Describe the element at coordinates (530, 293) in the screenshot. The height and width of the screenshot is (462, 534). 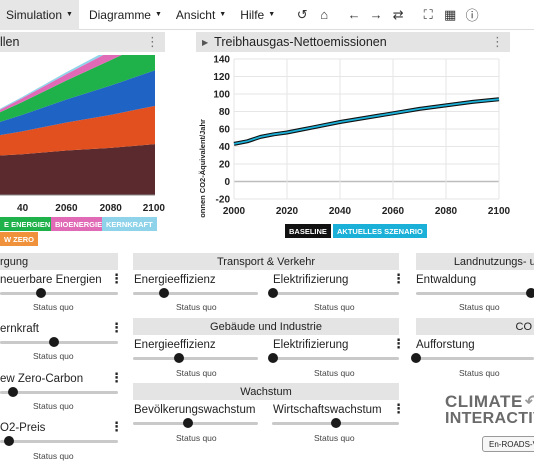
I see `slider-entwaldung-thumb` at that location.